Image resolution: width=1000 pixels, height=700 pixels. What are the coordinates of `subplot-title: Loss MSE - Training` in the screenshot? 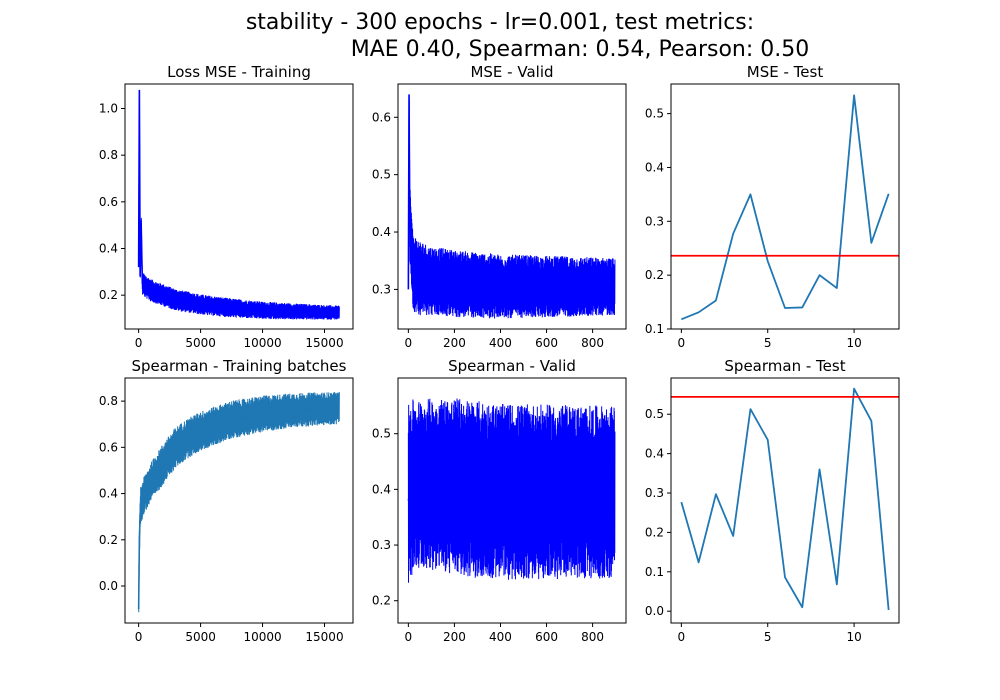 It's located at (239, 72).